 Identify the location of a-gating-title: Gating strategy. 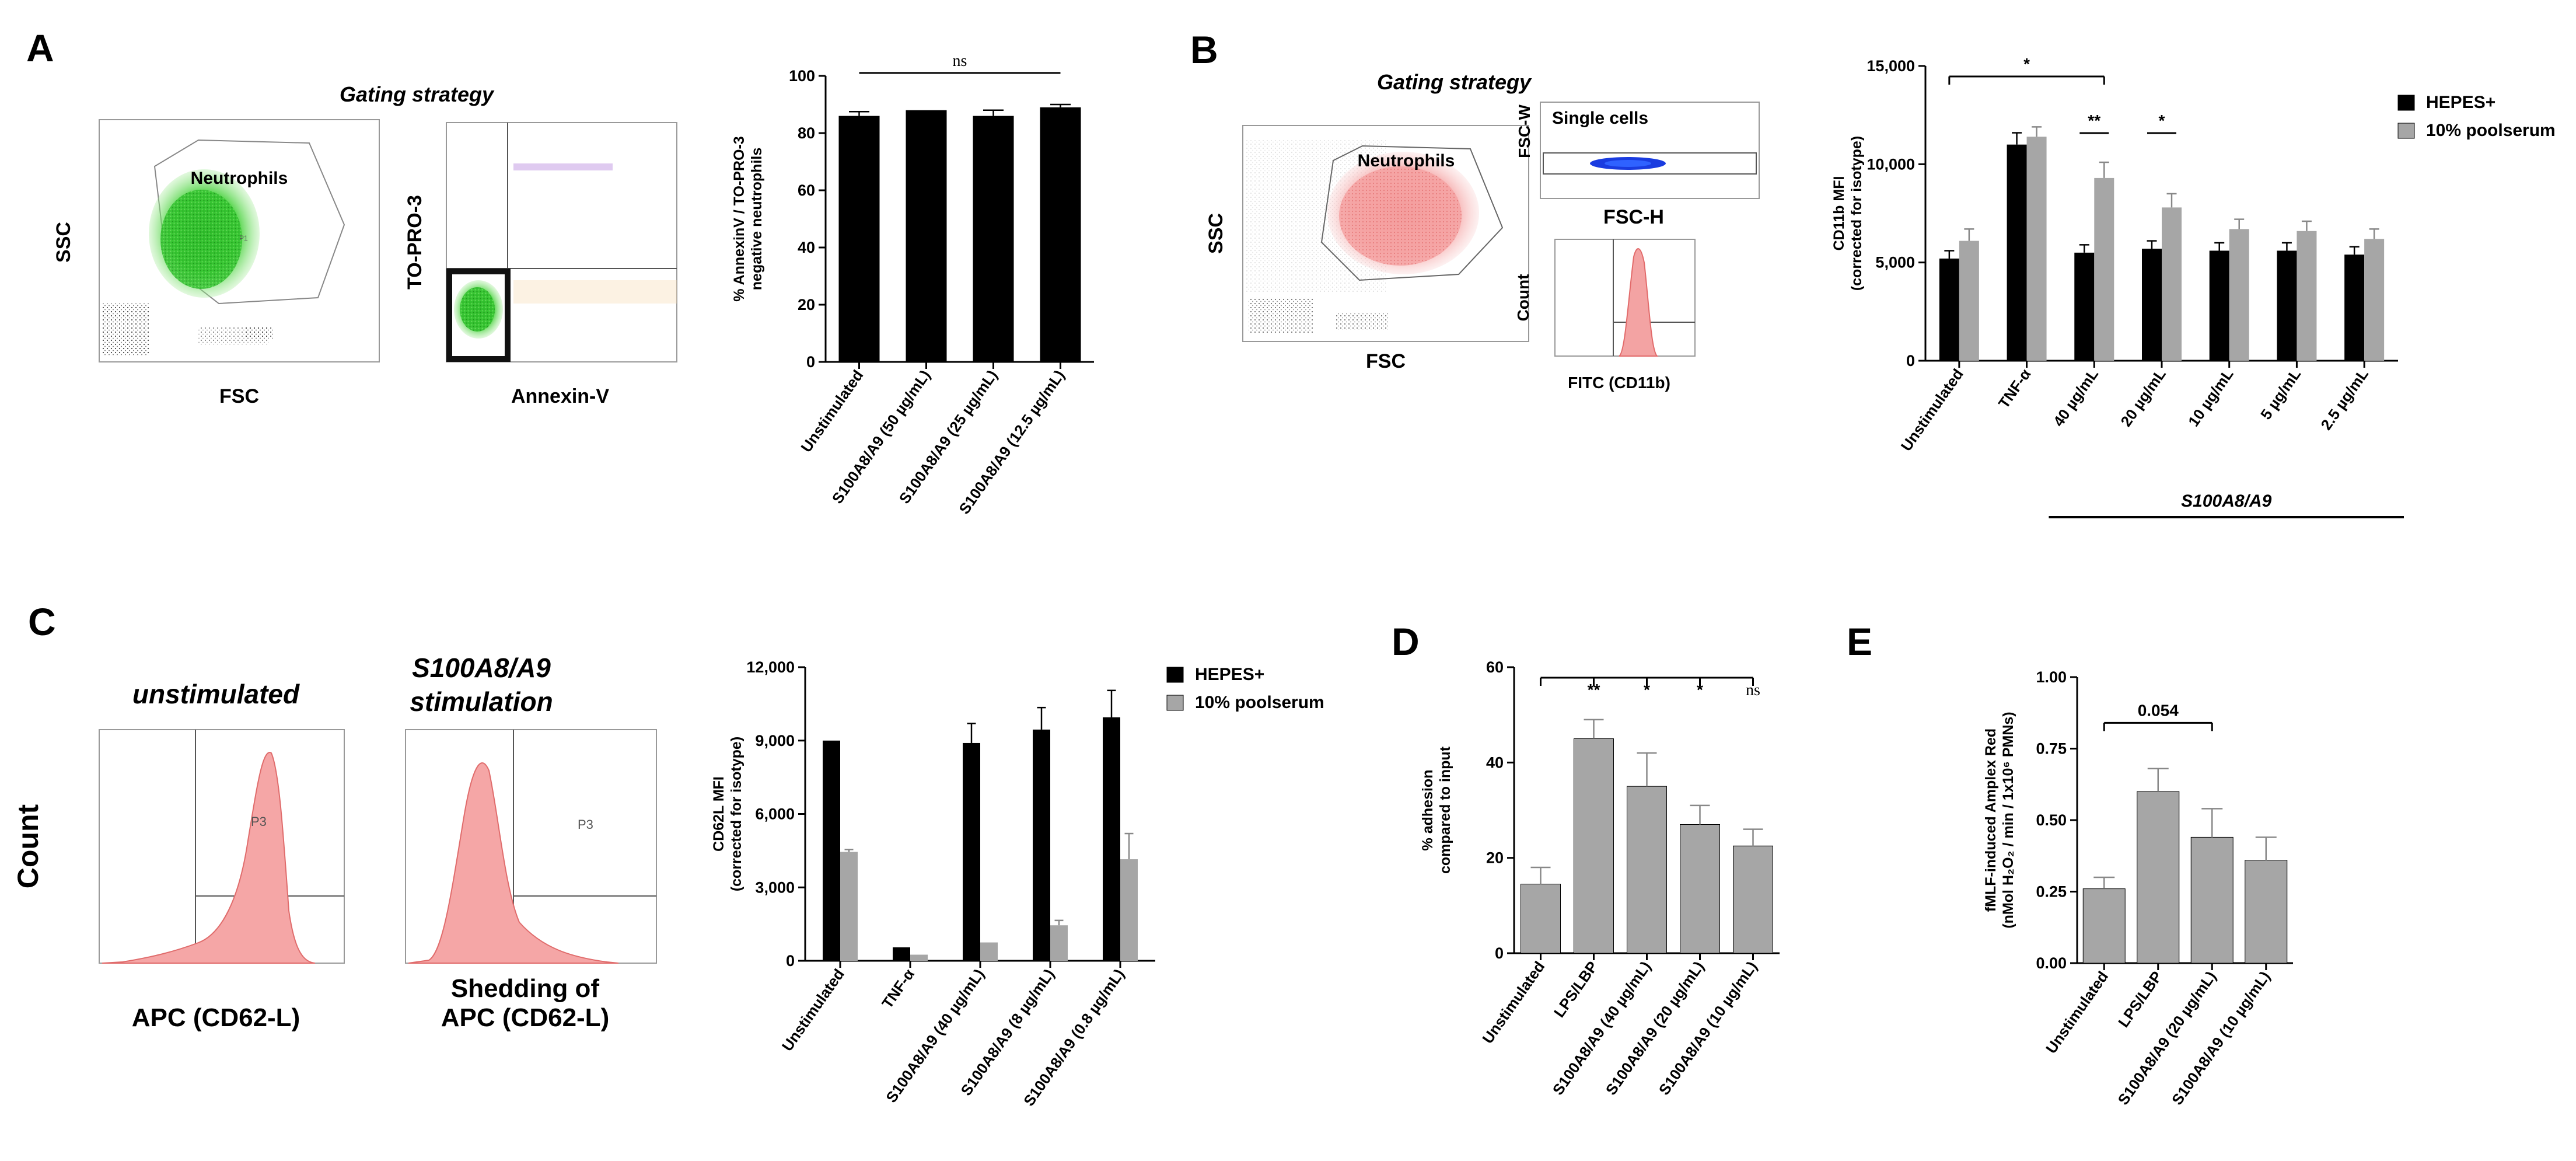
(417, 94).